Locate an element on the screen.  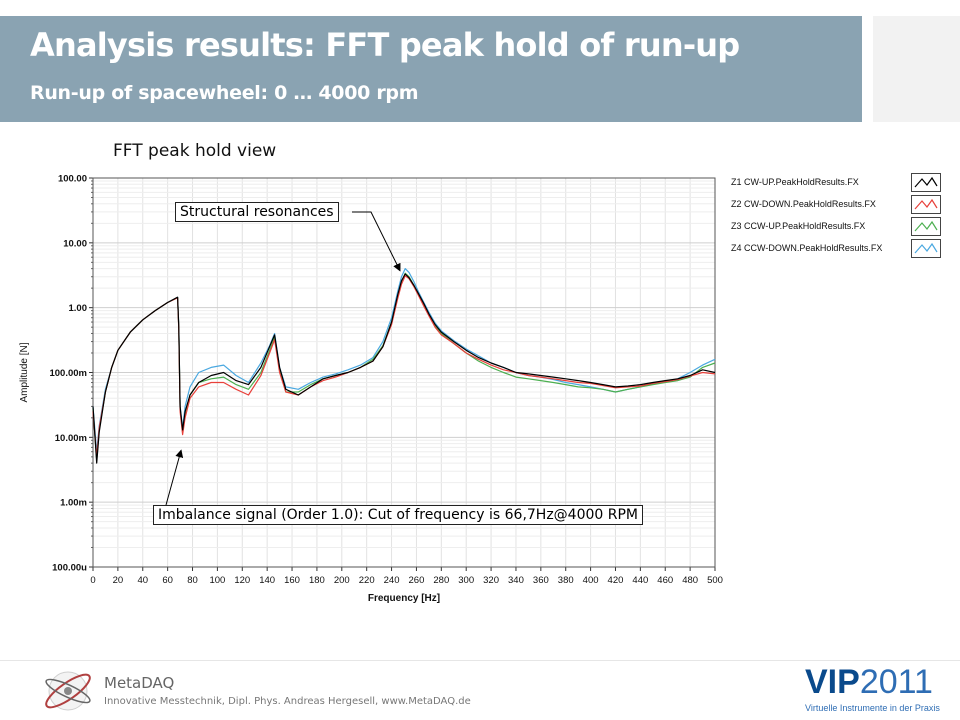
legend-label: Z3 CCW-UP.PeakHoldResults.FX is located at coordinates (798, 226).